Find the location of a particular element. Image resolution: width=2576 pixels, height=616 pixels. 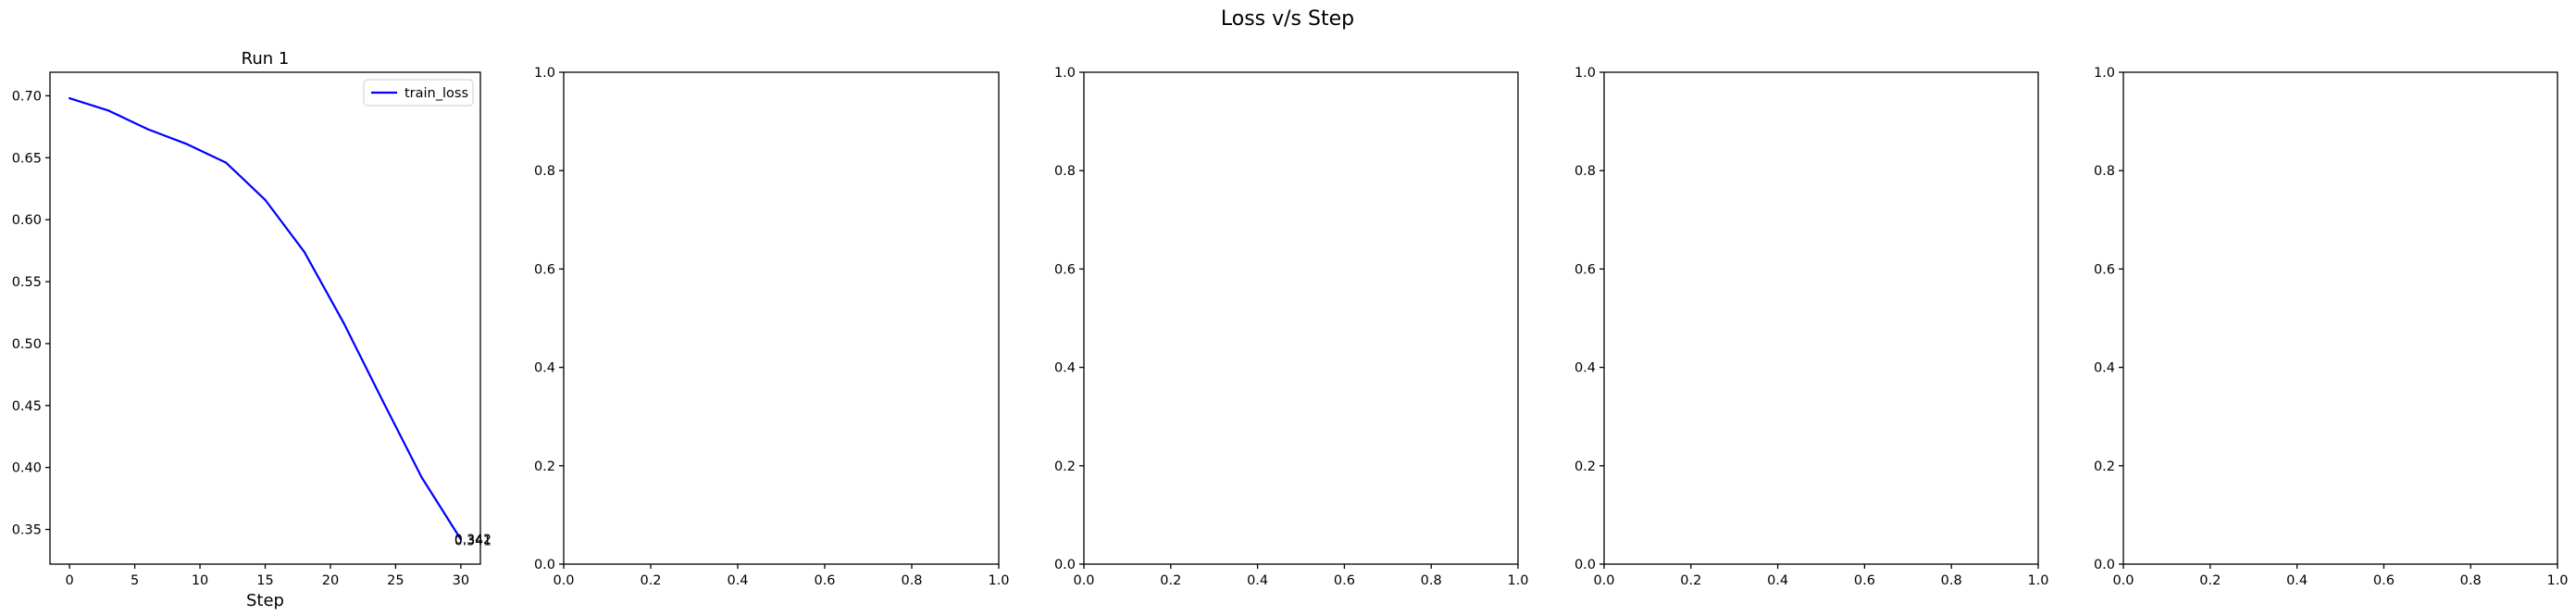

legend: train_loss is located at coordinates (418, 93).